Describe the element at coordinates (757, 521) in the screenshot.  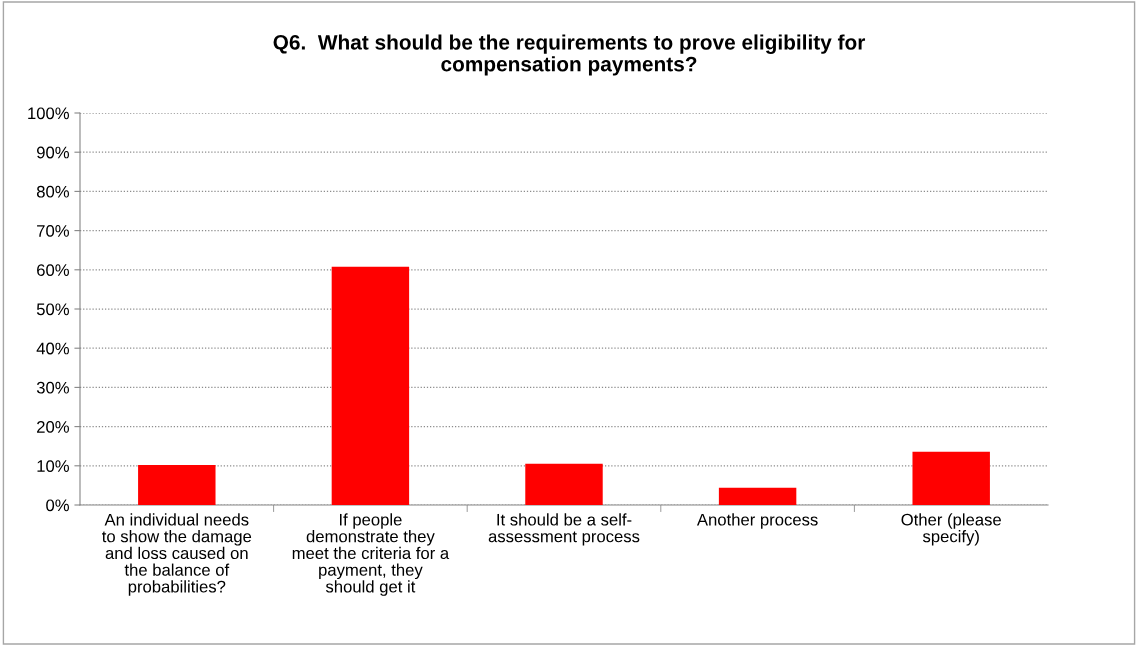
I see `x-tick-label: Another process` at that location.